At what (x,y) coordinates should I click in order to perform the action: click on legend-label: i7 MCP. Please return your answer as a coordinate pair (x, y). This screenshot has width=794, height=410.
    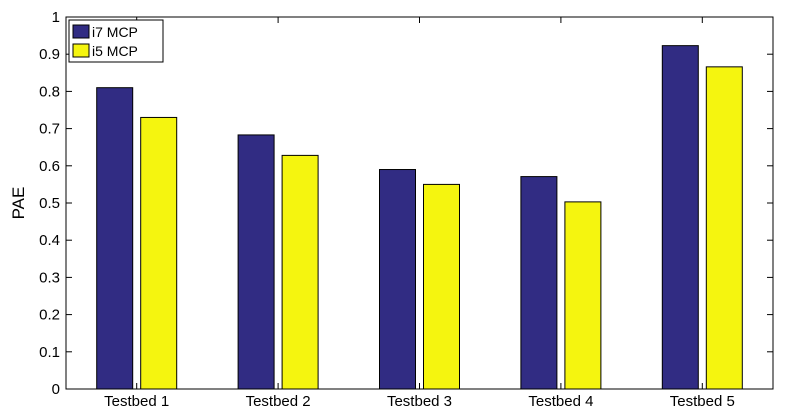
    Looking at the image, I should click on (115, 32).